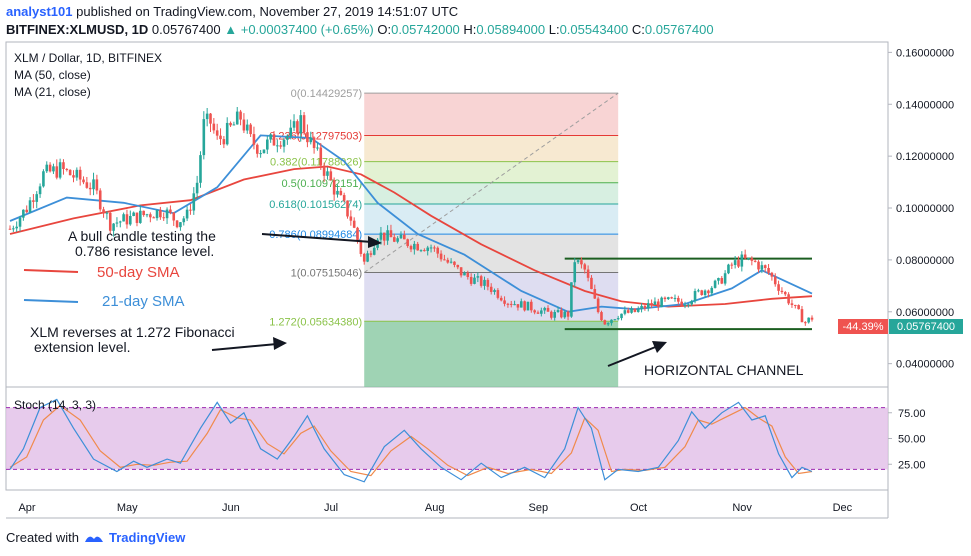 The height and width of the screenshot is (556, 971). I want to click on time-axis: Apr May Jun Jul Aug Sep Oct Nov Dec, so click(435, 508).